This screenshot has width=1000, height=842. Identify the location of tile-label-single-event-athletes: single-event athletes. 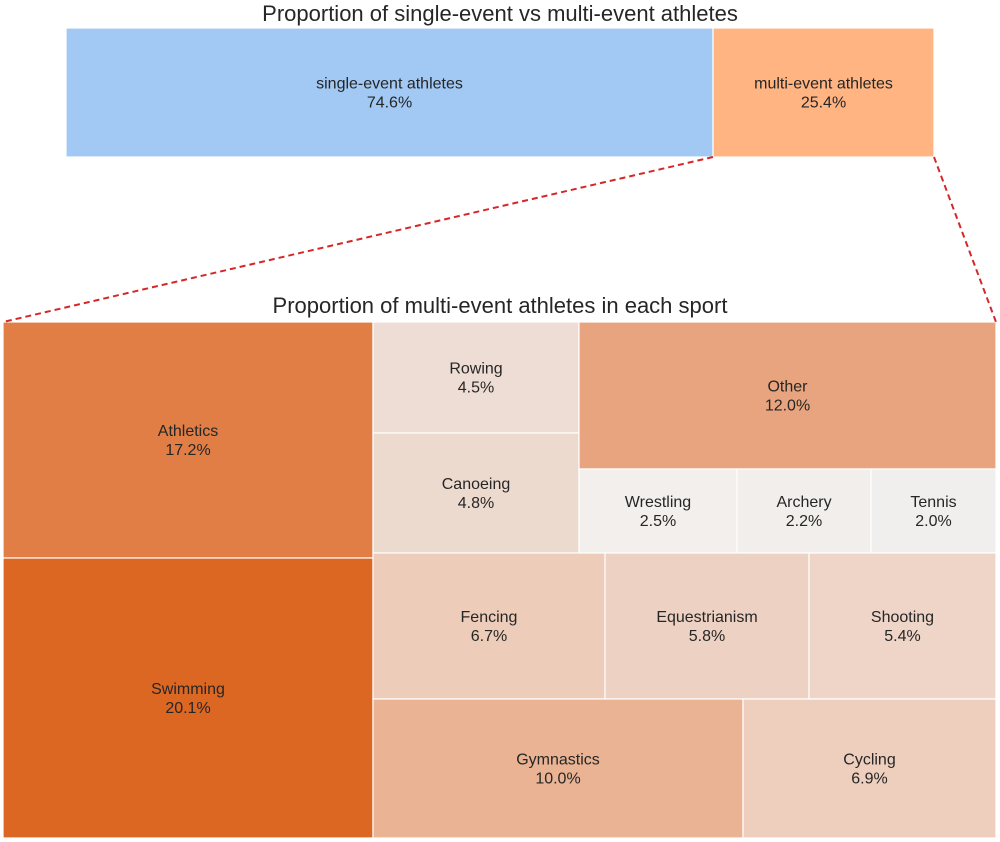
(389, 84).